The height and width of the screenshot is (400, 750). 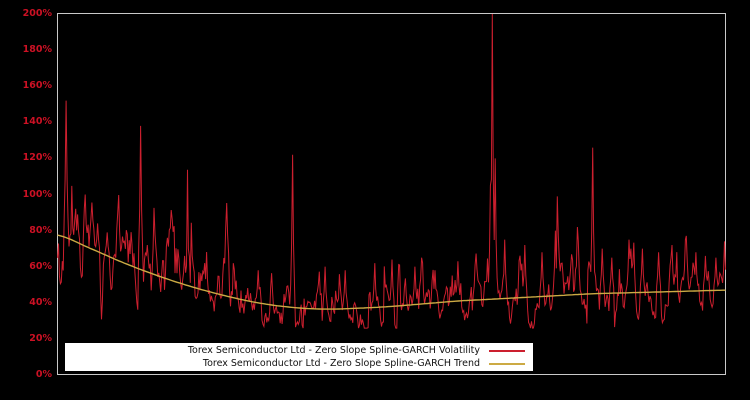 What do you see at coordinates (37, 158) in the screenshot?
I see `y-tick-label: 120%` at bounding box center [37, 158].